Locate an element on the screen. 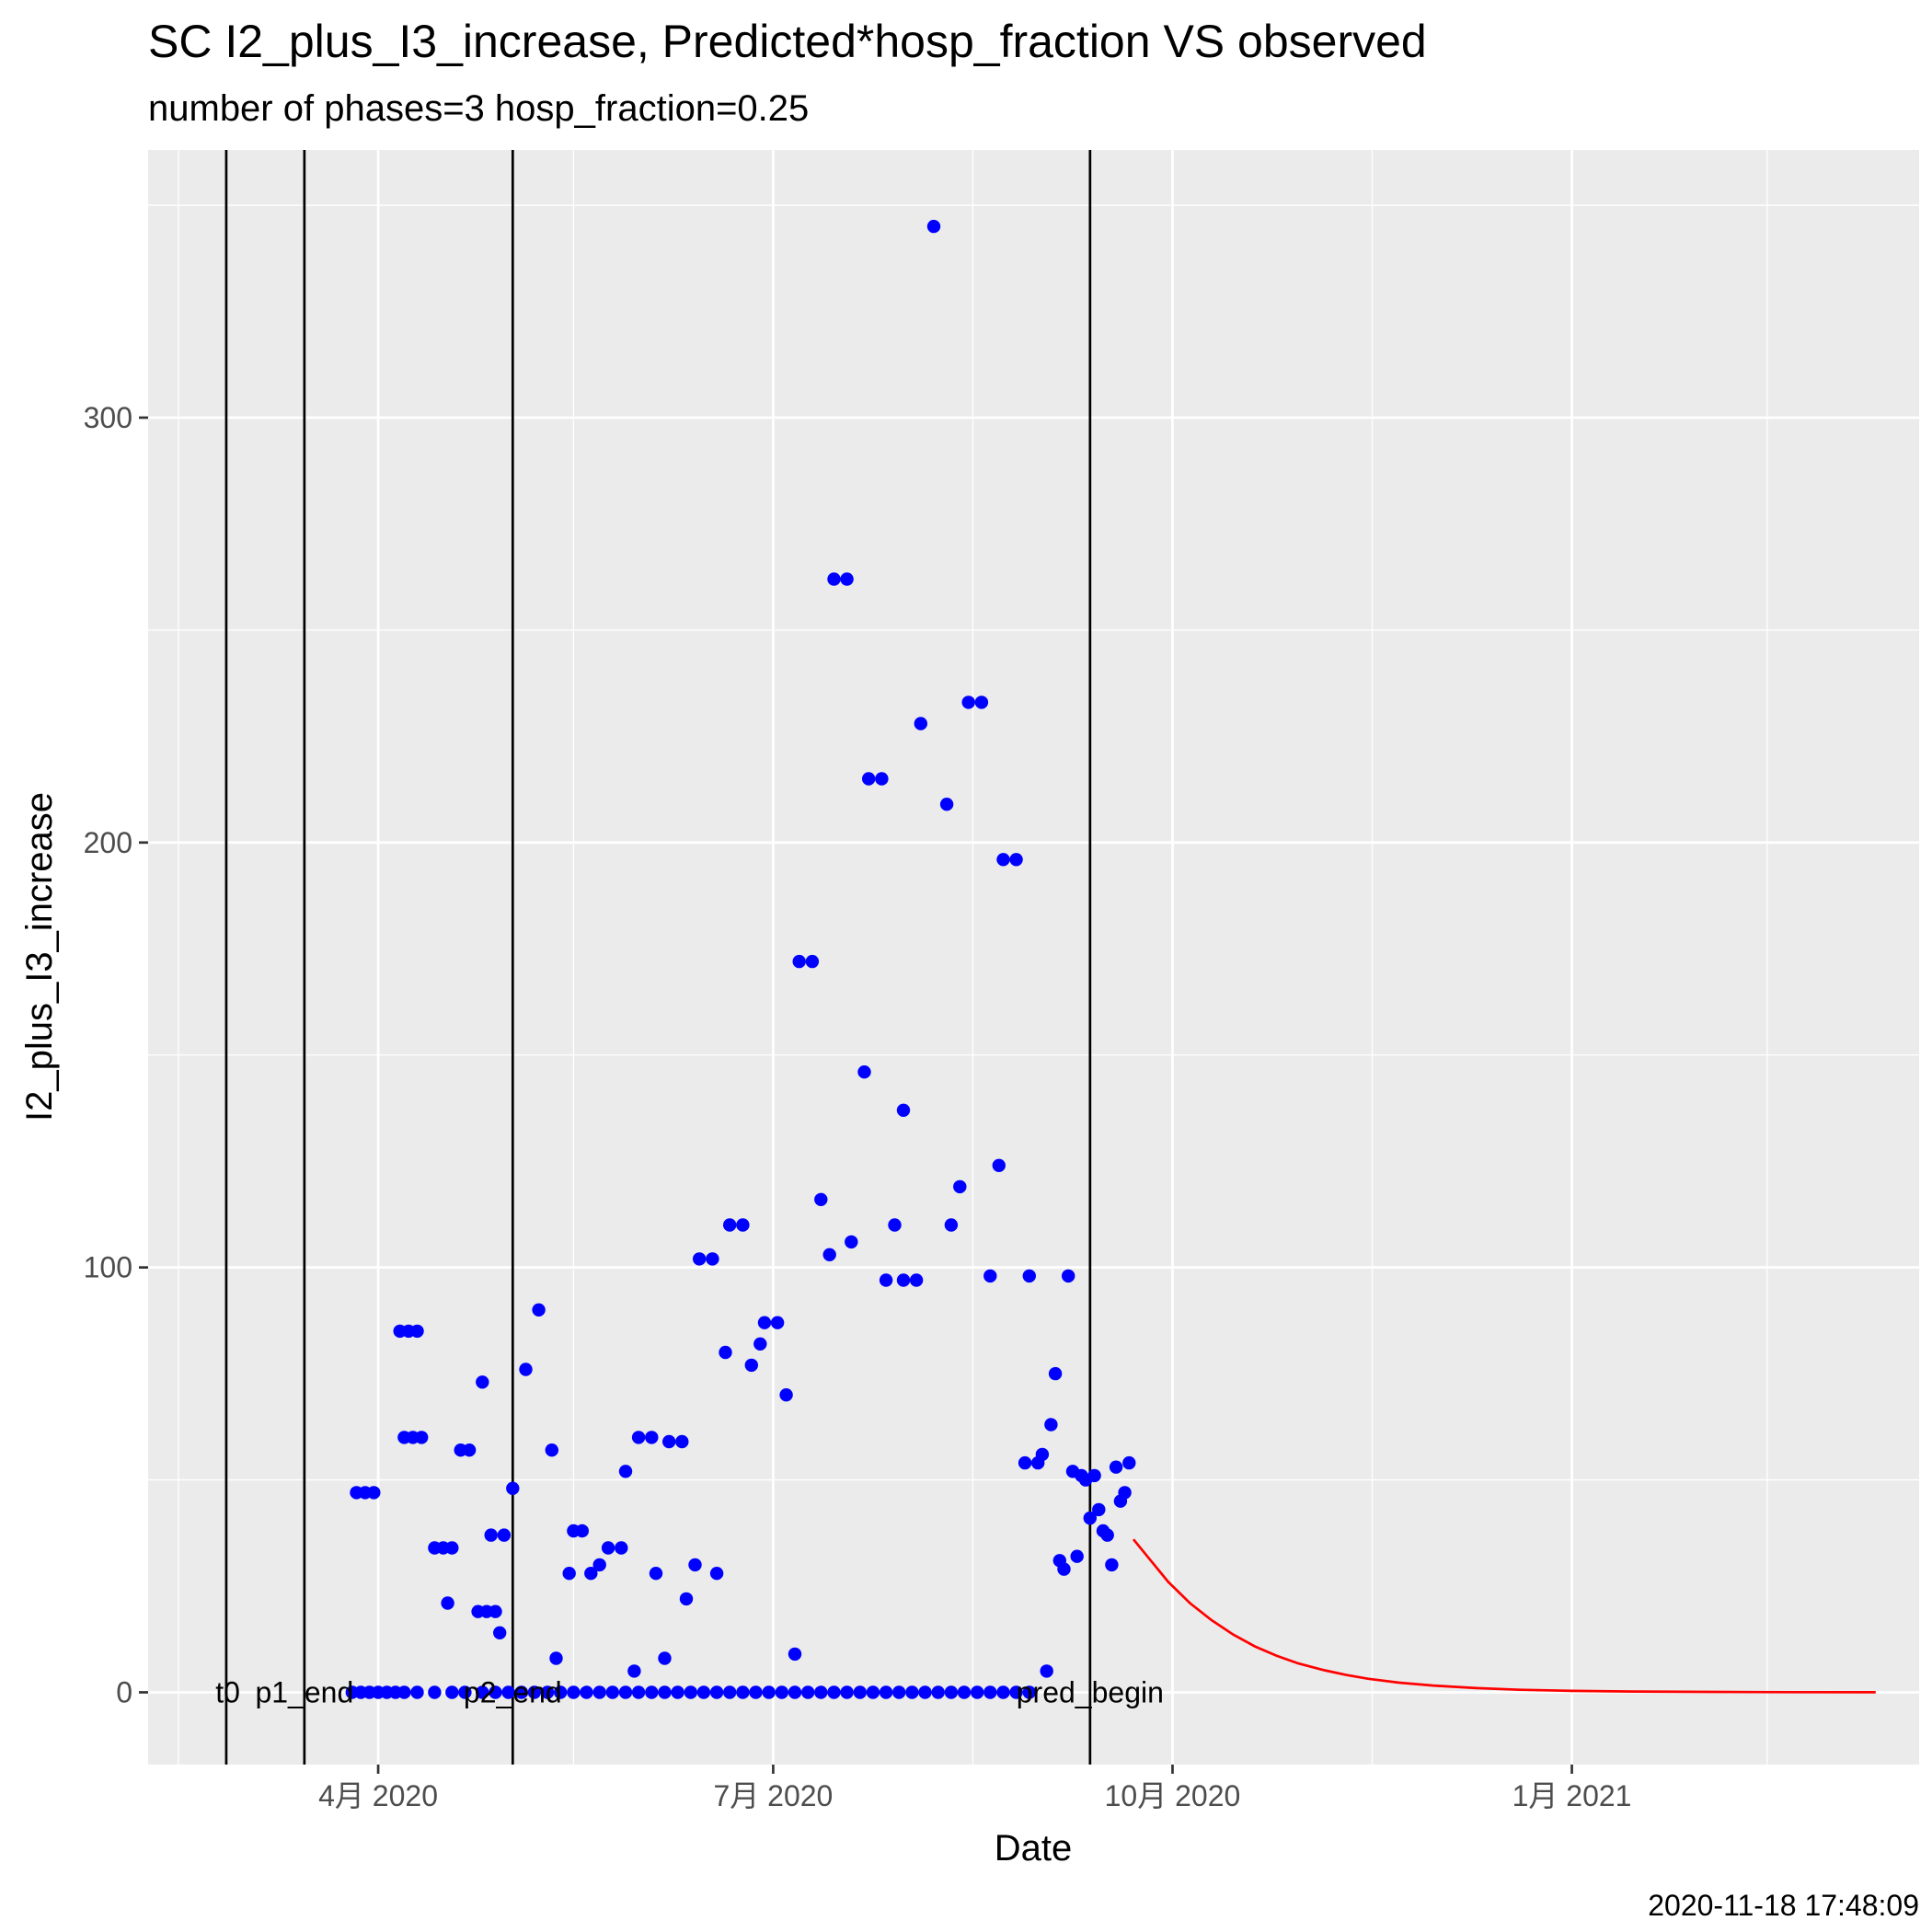  prediction-curve is located at coordinates (1504, 1616).